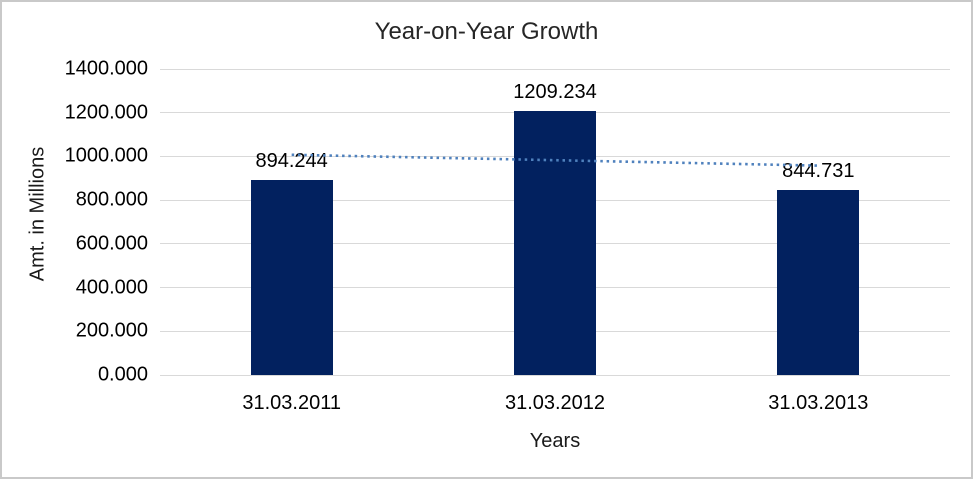 Image resolution: width=973 pixels, height=479 pixels. I want to click on y-tick-label: 800.000, so click(111, 199).